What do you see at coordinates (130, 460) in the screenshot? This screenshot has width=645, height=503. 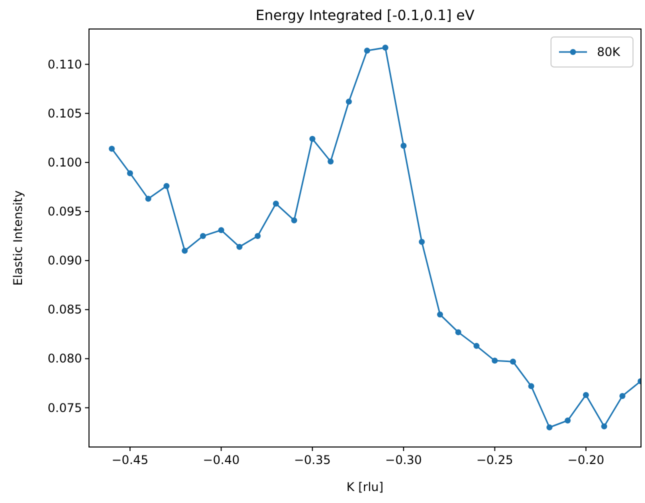 I see `x-tick-label: −0.45` at bounding box center [130, 460].